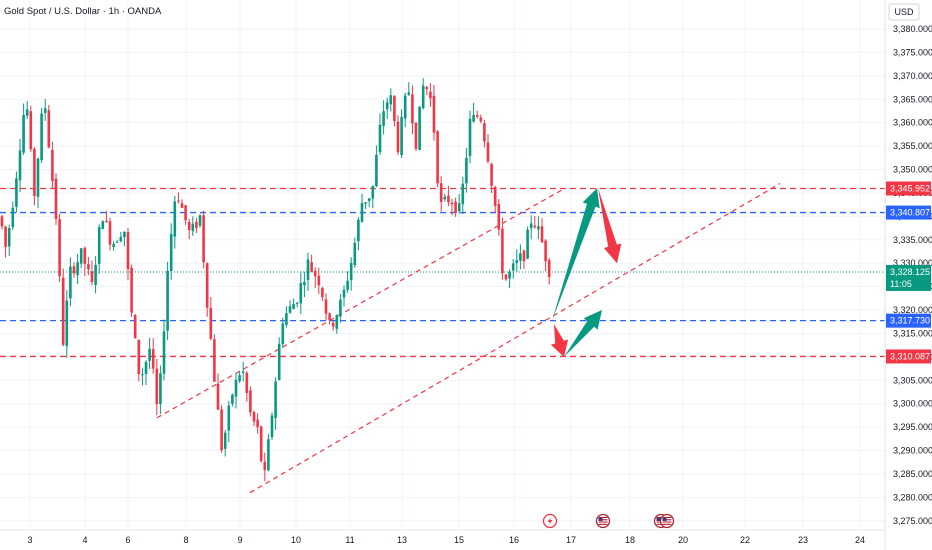 Image resolution: width=932 pixels, height=550 pixels. I want to click on time-tick-label: 18, so click(630, 540).